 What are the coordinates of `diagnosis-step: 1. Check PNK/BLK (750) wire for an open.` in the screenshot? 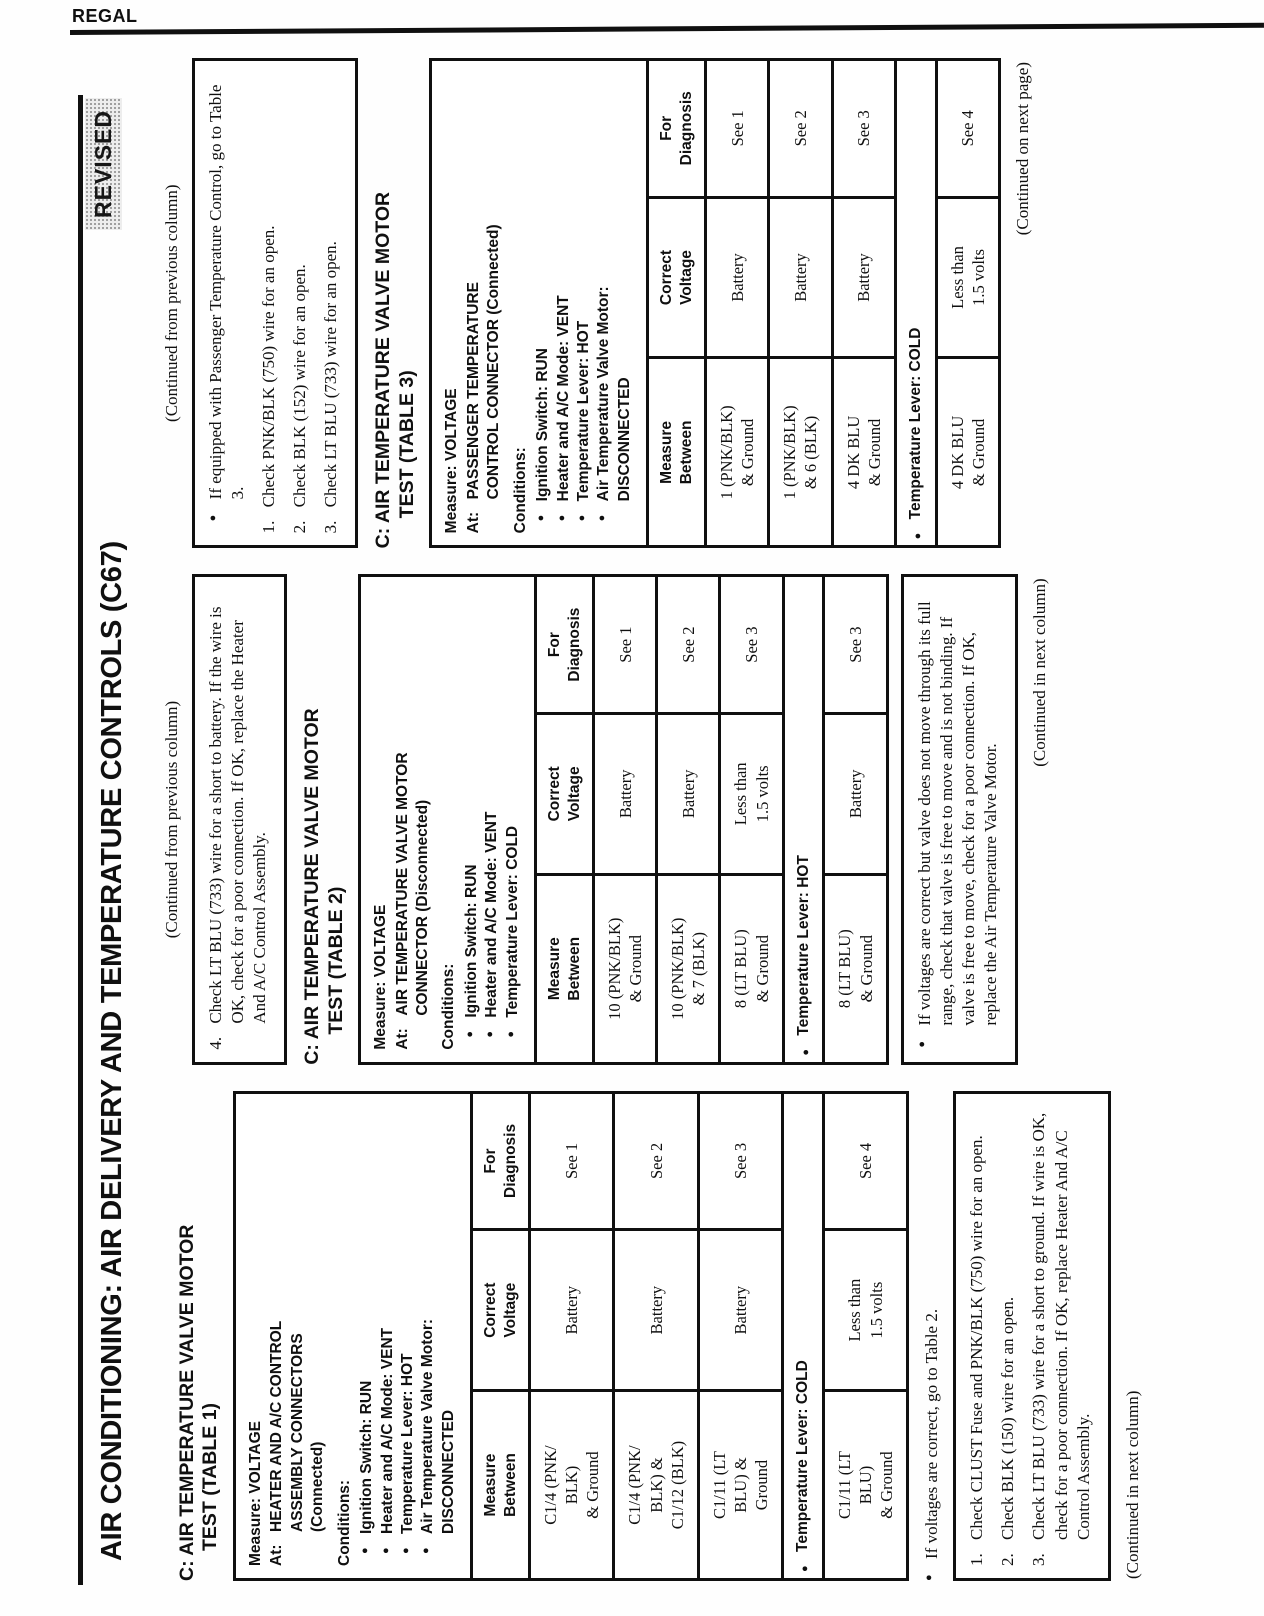 It's located at (269, 303).